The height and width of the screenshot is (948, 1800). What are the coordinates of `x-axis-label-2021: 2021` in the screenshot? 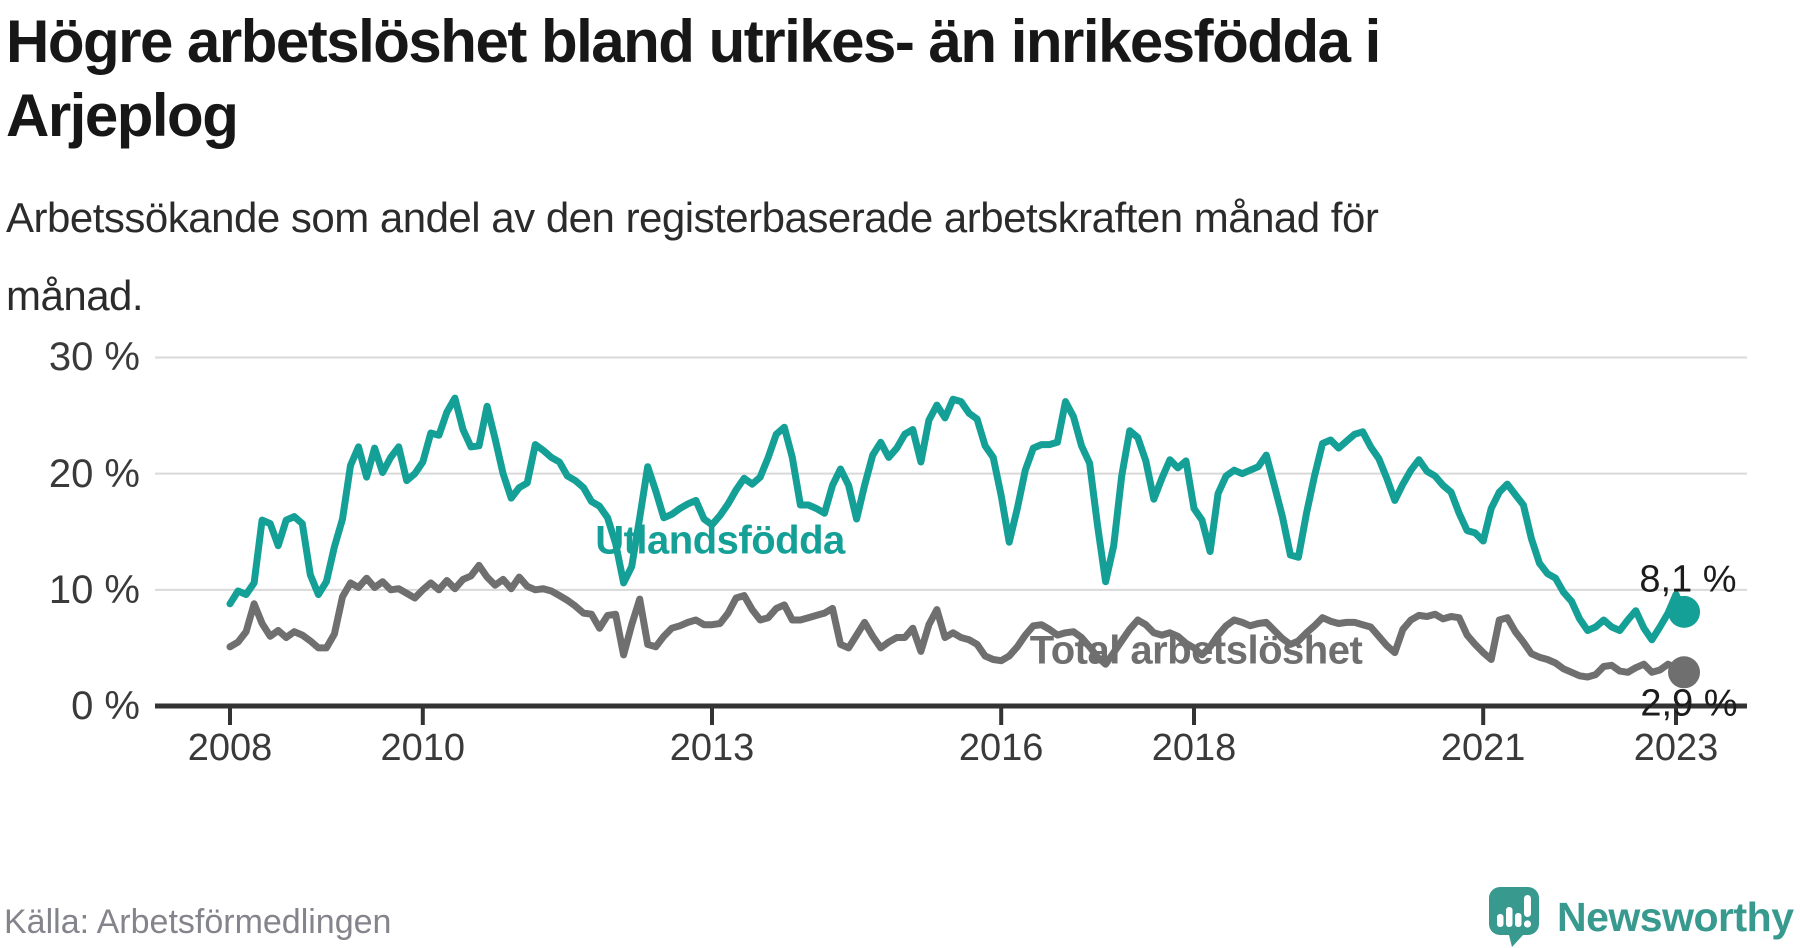 It's located at (1483, 748).